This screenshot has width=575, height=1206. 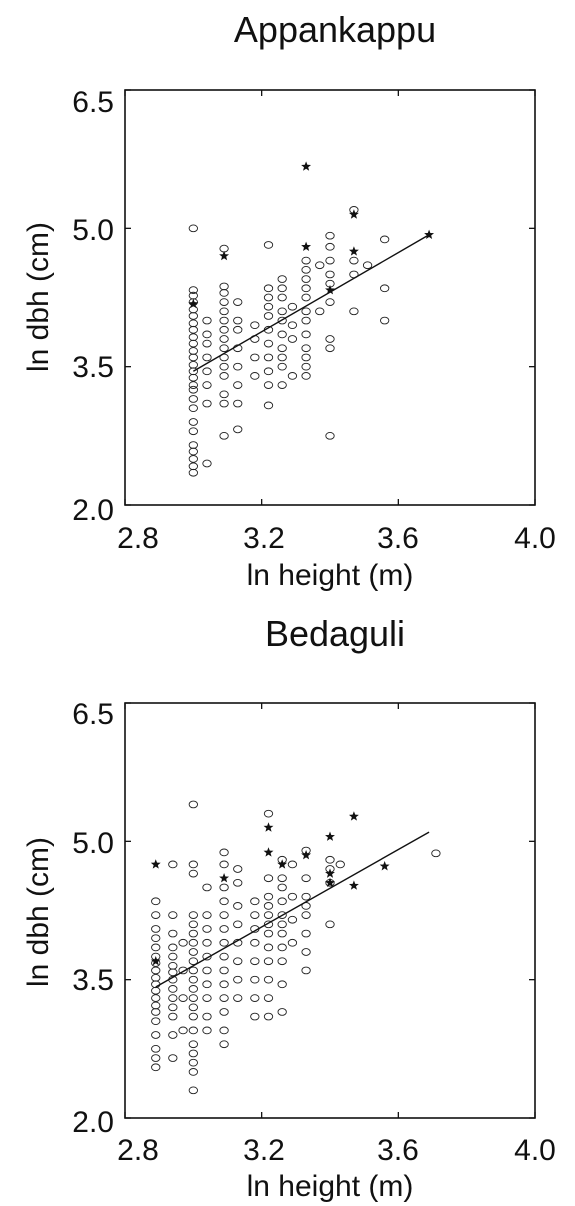 I want to click on y-axis-label: ln dbh (cm), so click(x=38, y=297).